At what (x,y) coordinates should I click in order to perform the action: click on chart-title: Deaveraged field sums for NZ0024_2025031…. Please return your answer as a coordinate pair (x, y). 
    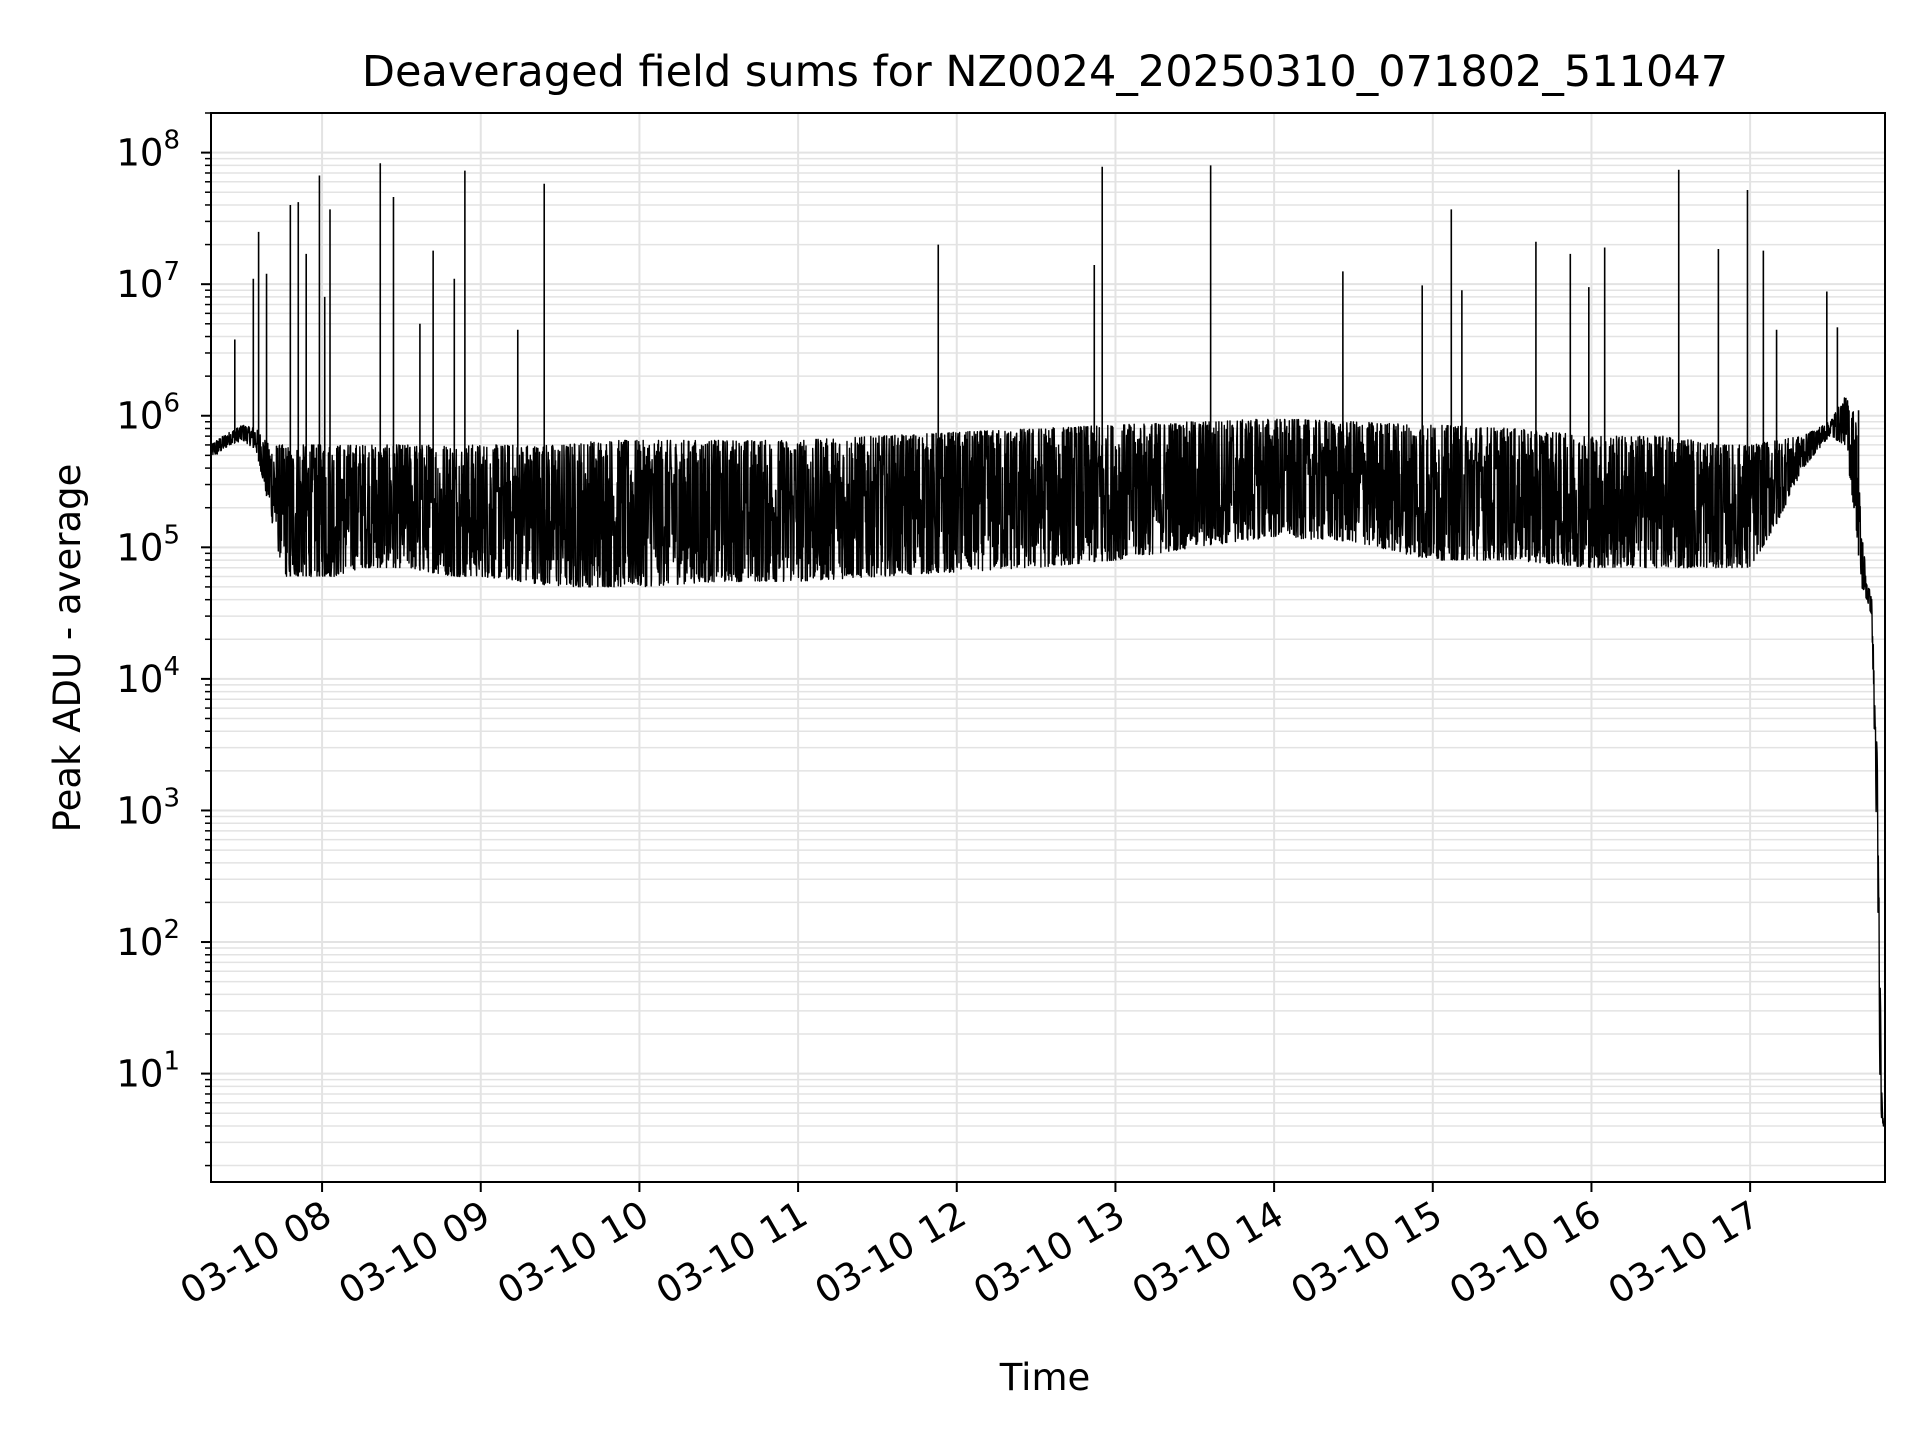
    Looking at the image, I should click on (1045, 72).